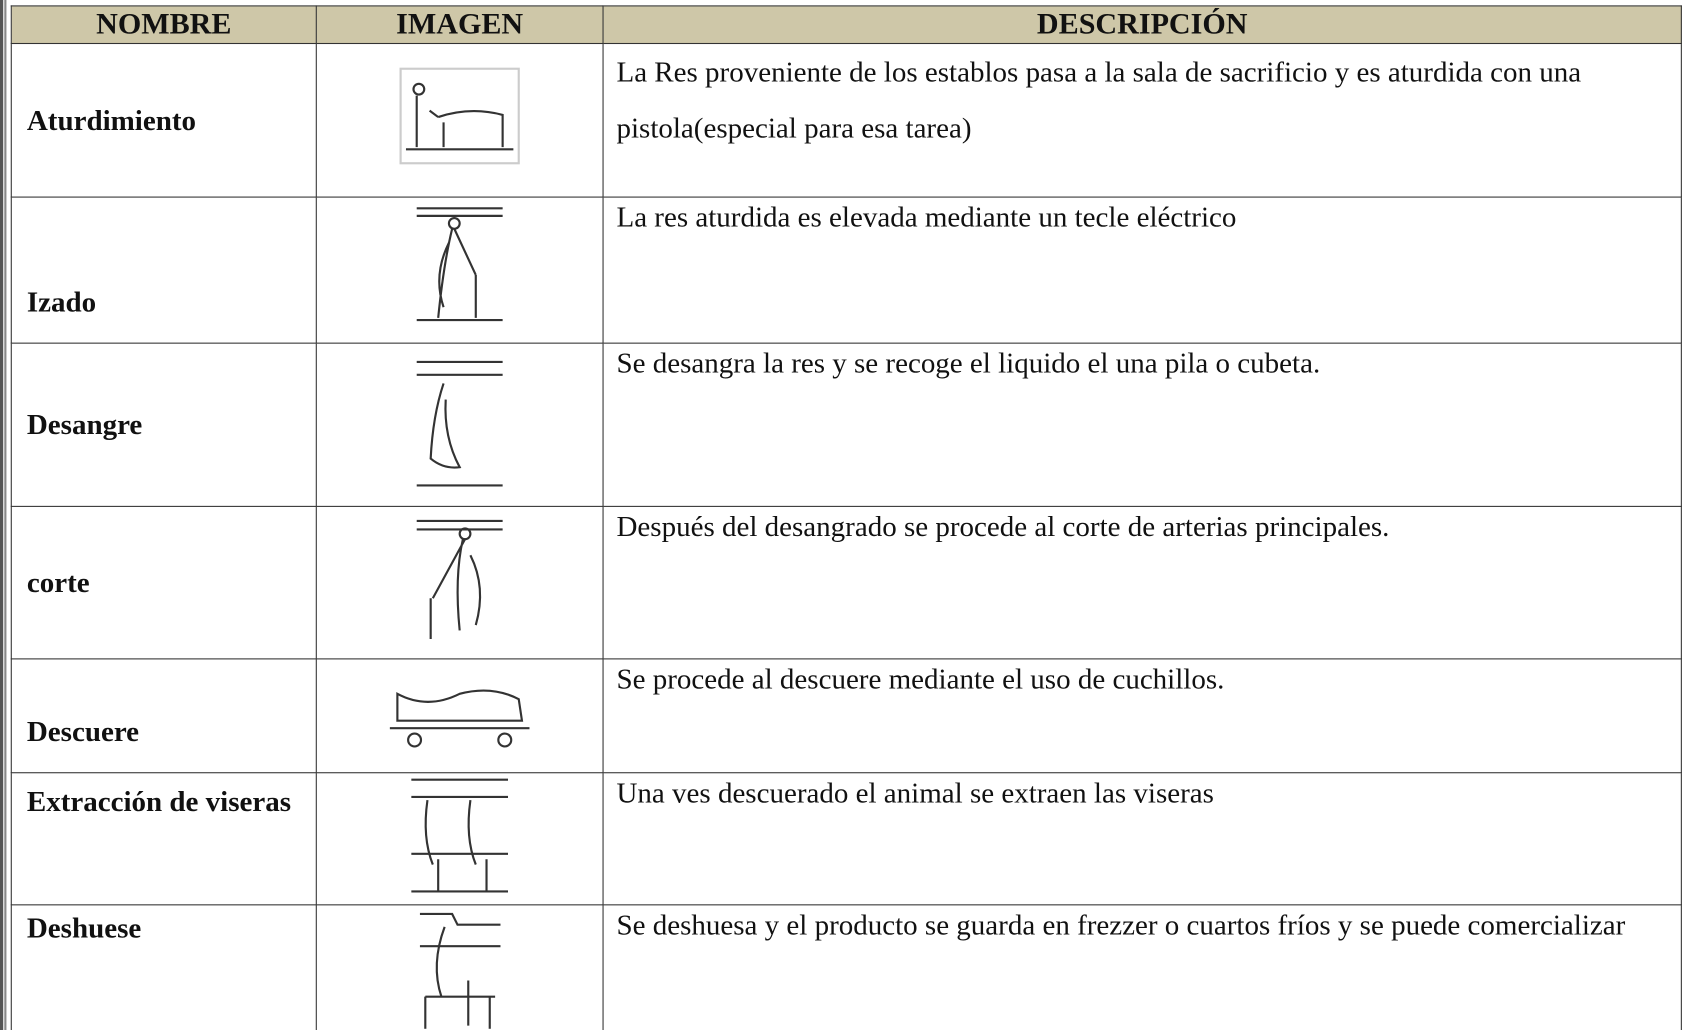  I want to click on step-name: Deshuese, so click(163, 967).